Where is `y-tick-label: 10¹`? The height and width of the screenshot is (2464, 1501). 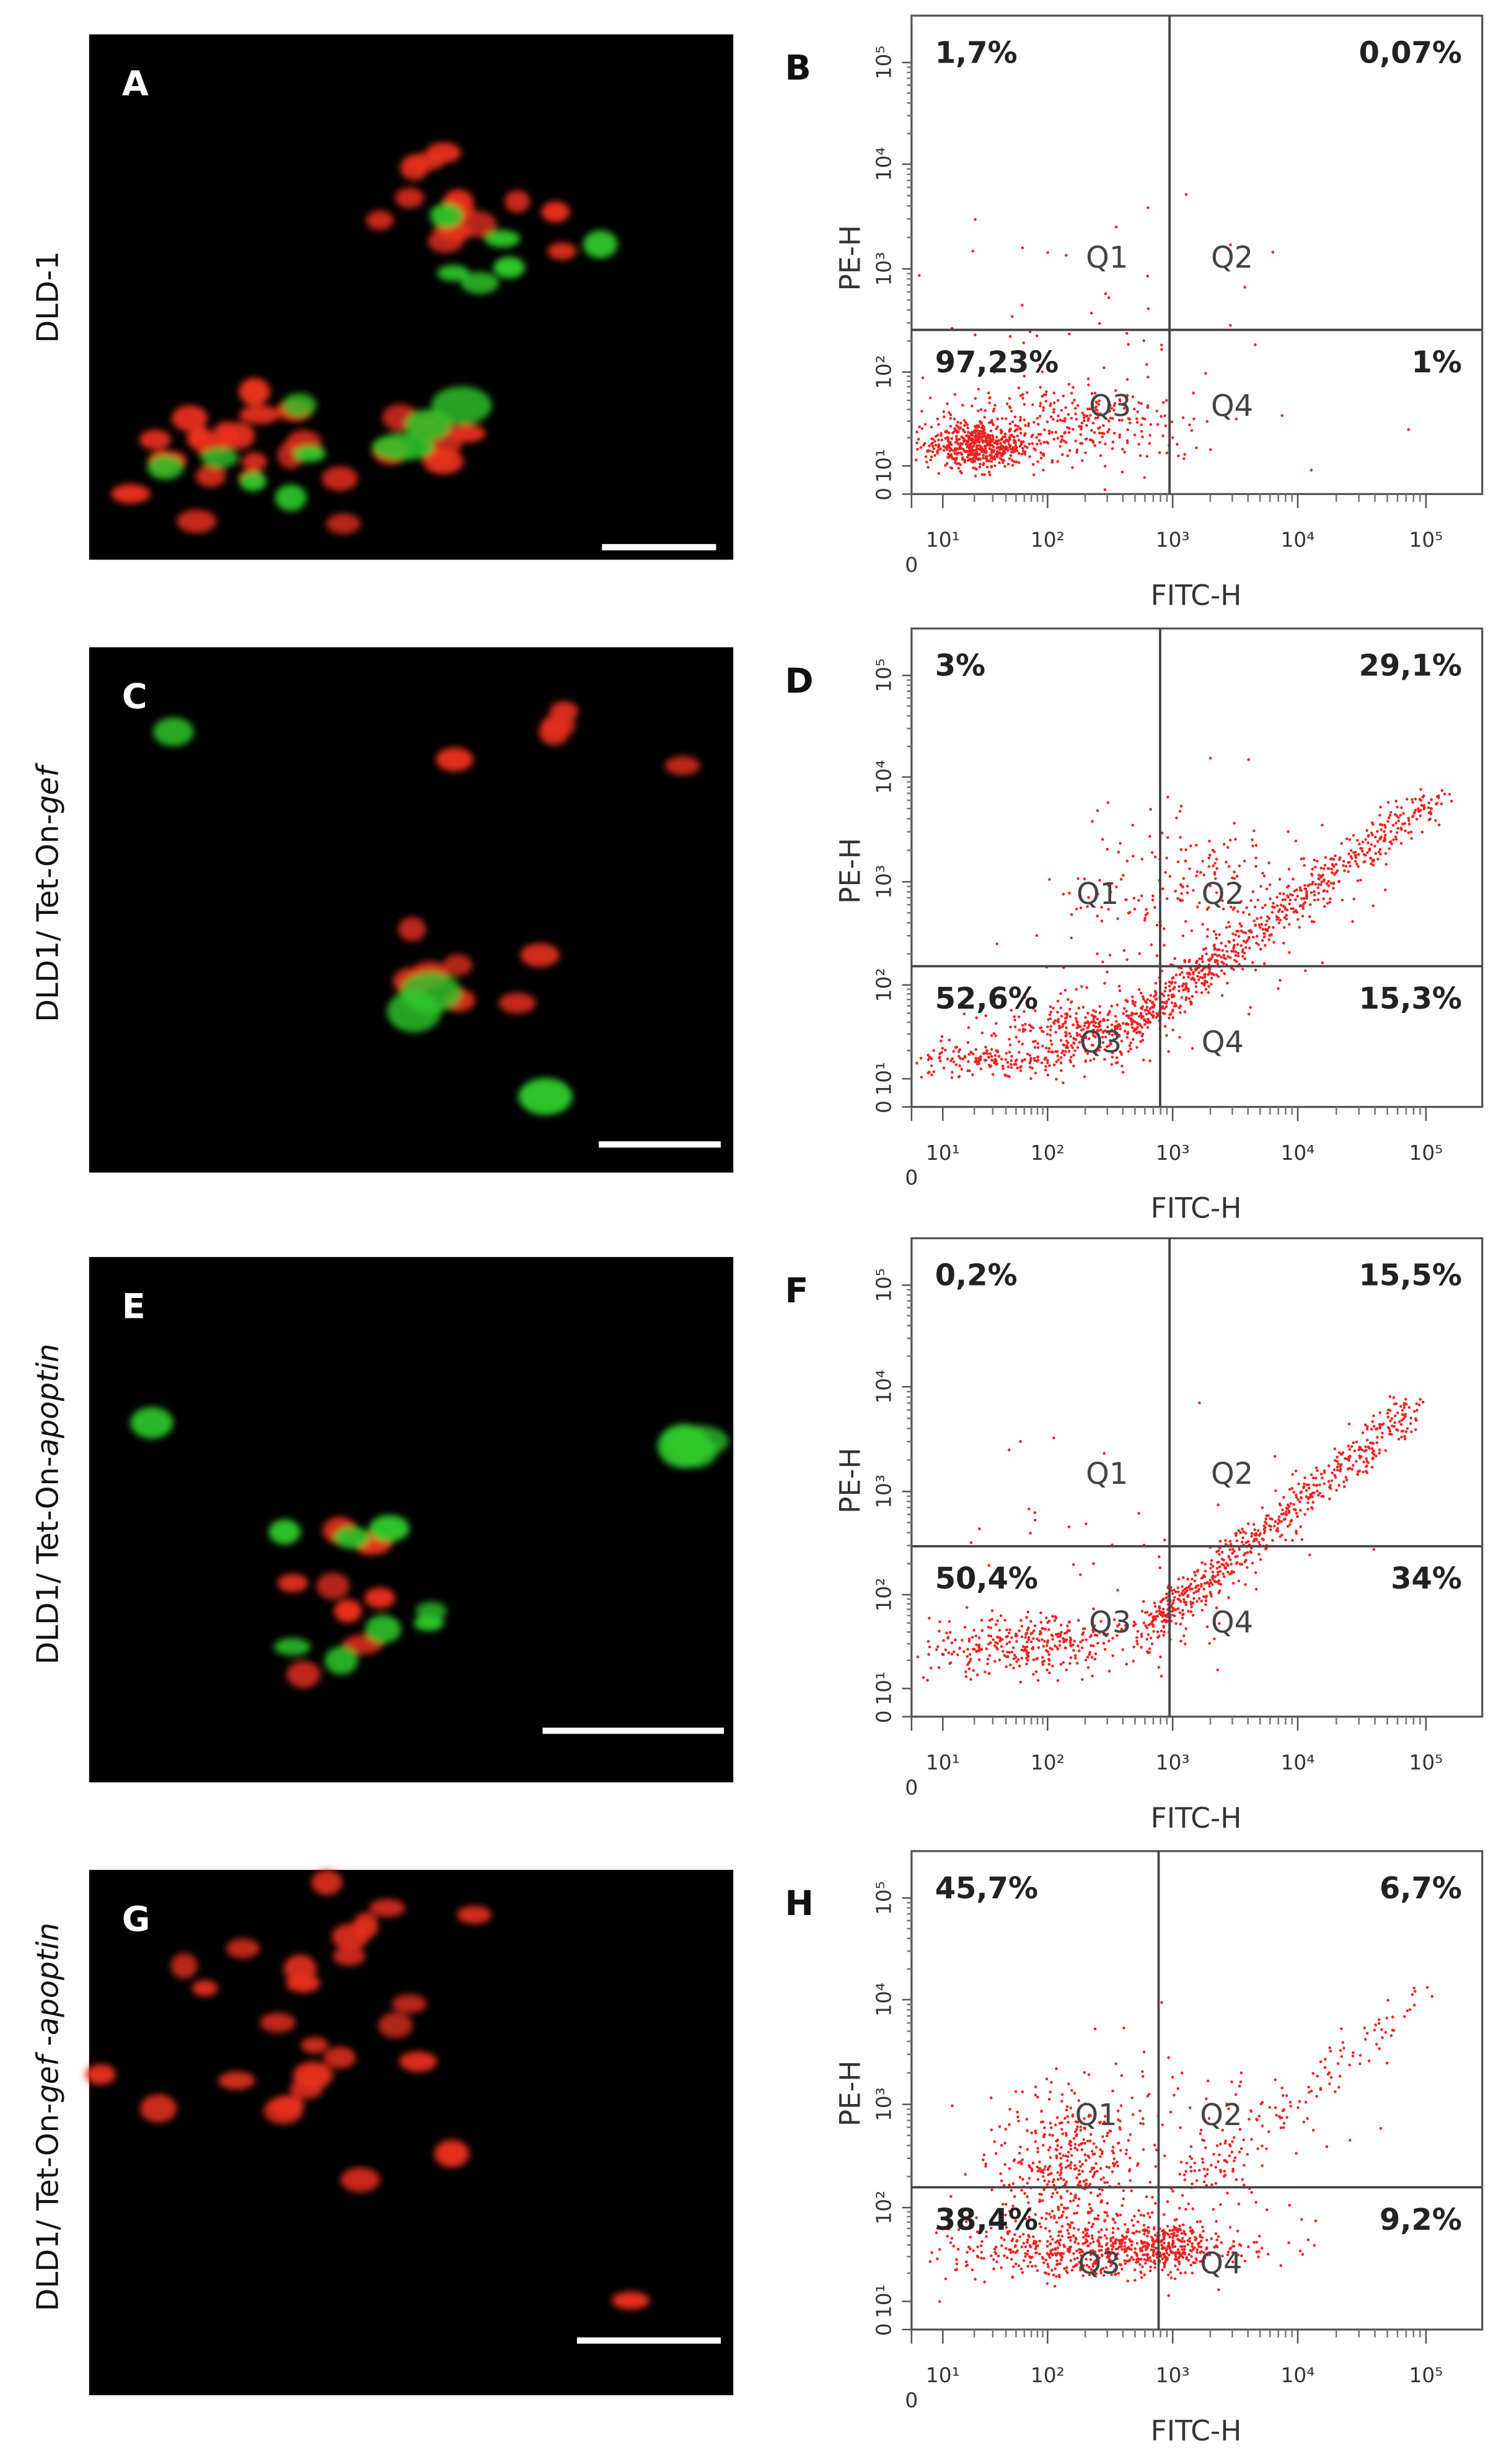
y-tick-label: 10¹ is located at coordinates (884, 466).